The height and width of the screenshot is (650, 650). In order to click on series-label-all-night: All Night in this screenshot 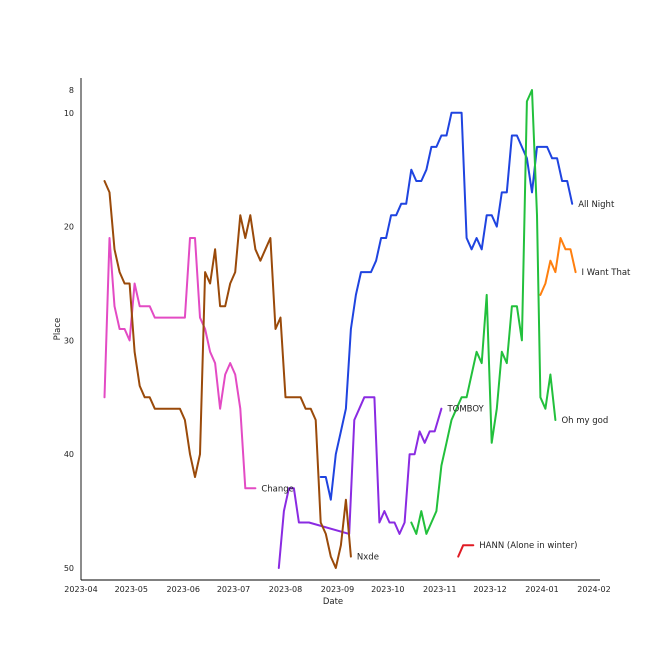, I will do `click(596, 205)`.